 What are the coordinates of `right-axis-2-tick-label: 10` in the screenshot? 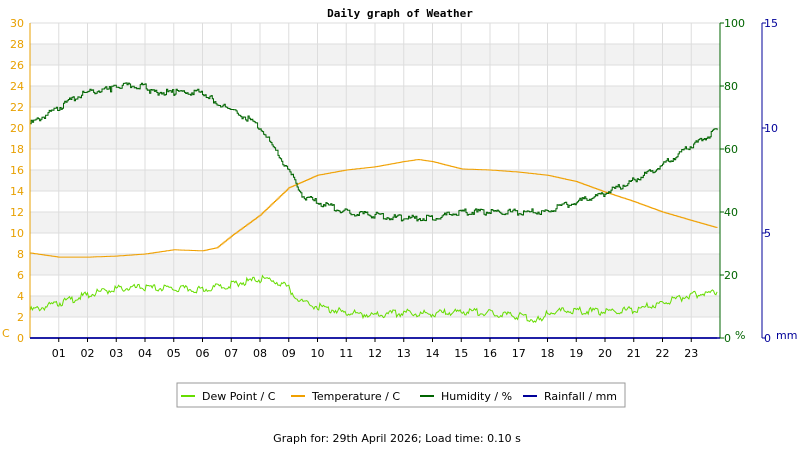 It's located at (771, 128).